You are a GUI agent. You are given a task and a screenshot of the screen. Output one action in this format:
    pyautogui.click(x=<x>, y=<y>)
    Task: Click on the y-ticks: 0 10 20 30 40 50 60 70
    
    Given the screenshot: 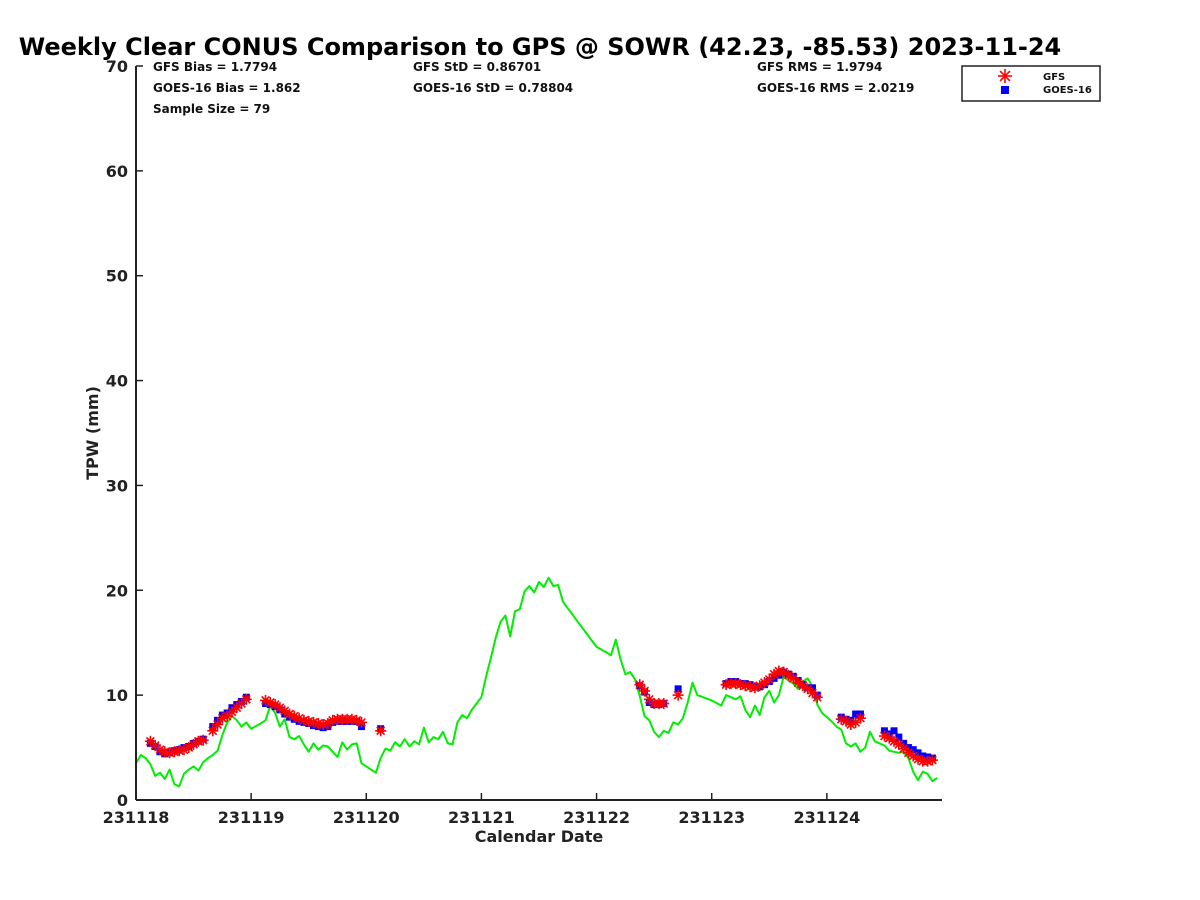 What is the action you would take?
    pyautogui.click(x=124, y=433)
    